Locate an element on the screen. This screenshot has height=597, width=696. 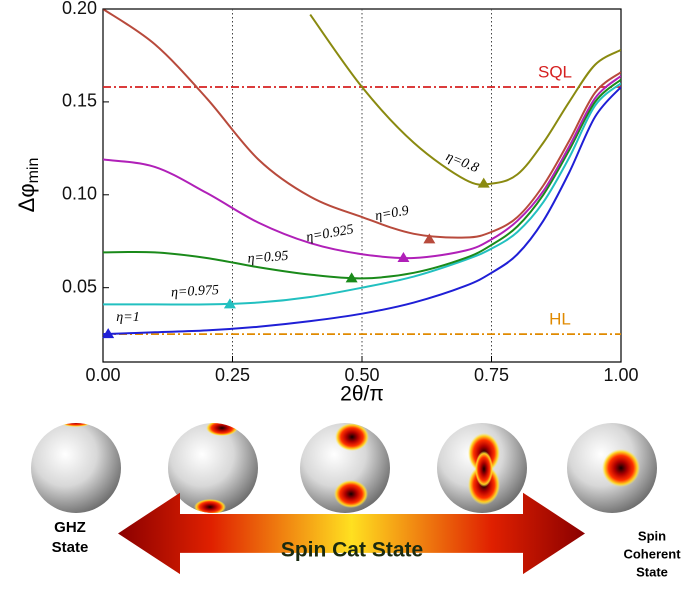
series-line is located at coordinates (465, 99).